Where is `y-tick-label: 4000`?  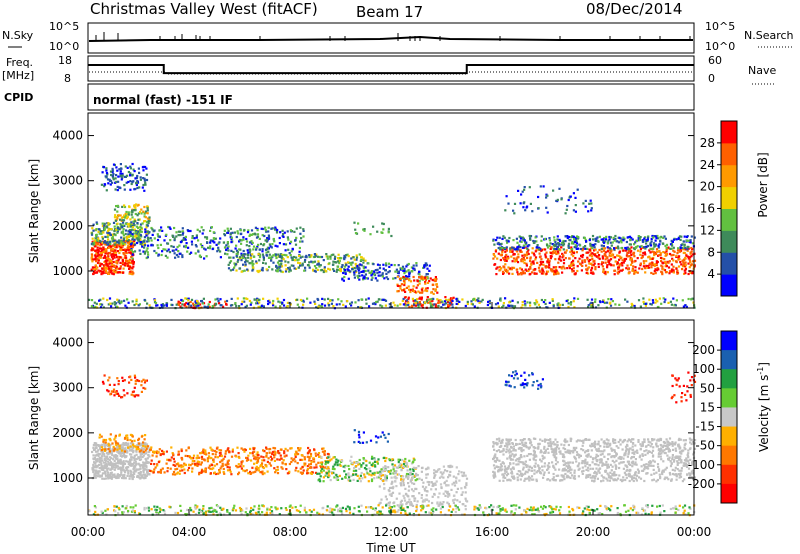
y-tick-label: 4000 is located at coordinates (67, 136).